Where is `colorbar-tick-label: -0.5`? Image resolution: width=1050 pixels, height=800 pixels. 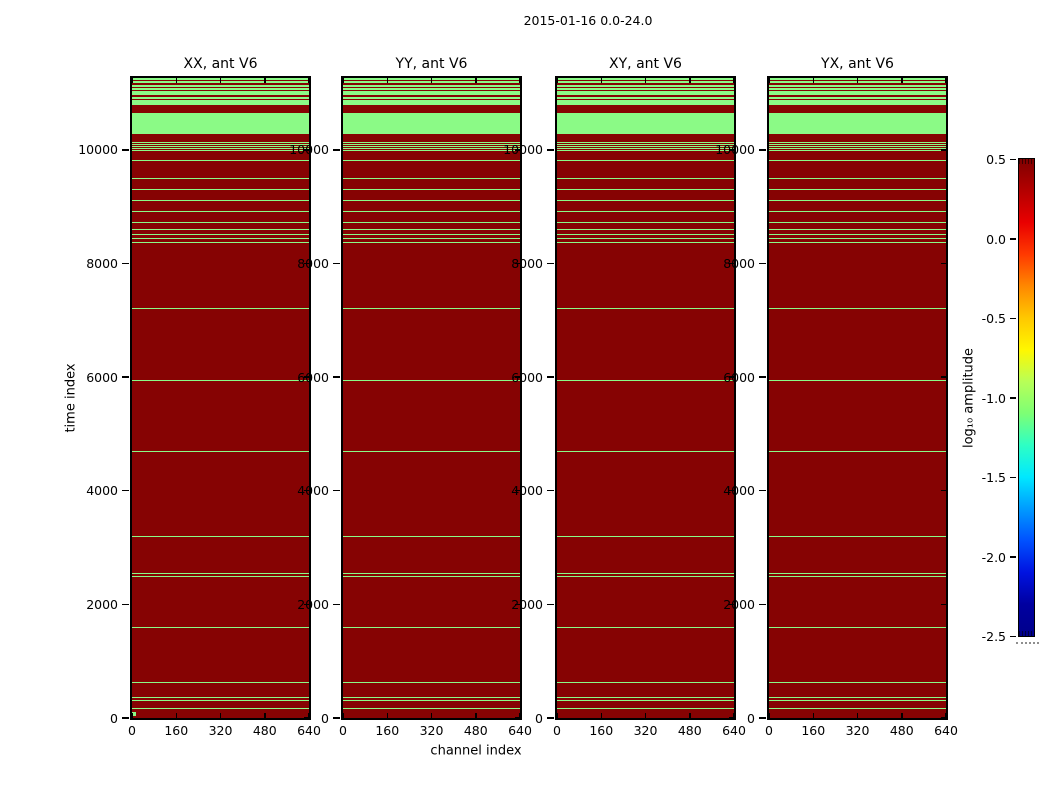 colorbar-tick-label: -0.5 is located at coordinates (993, 318).